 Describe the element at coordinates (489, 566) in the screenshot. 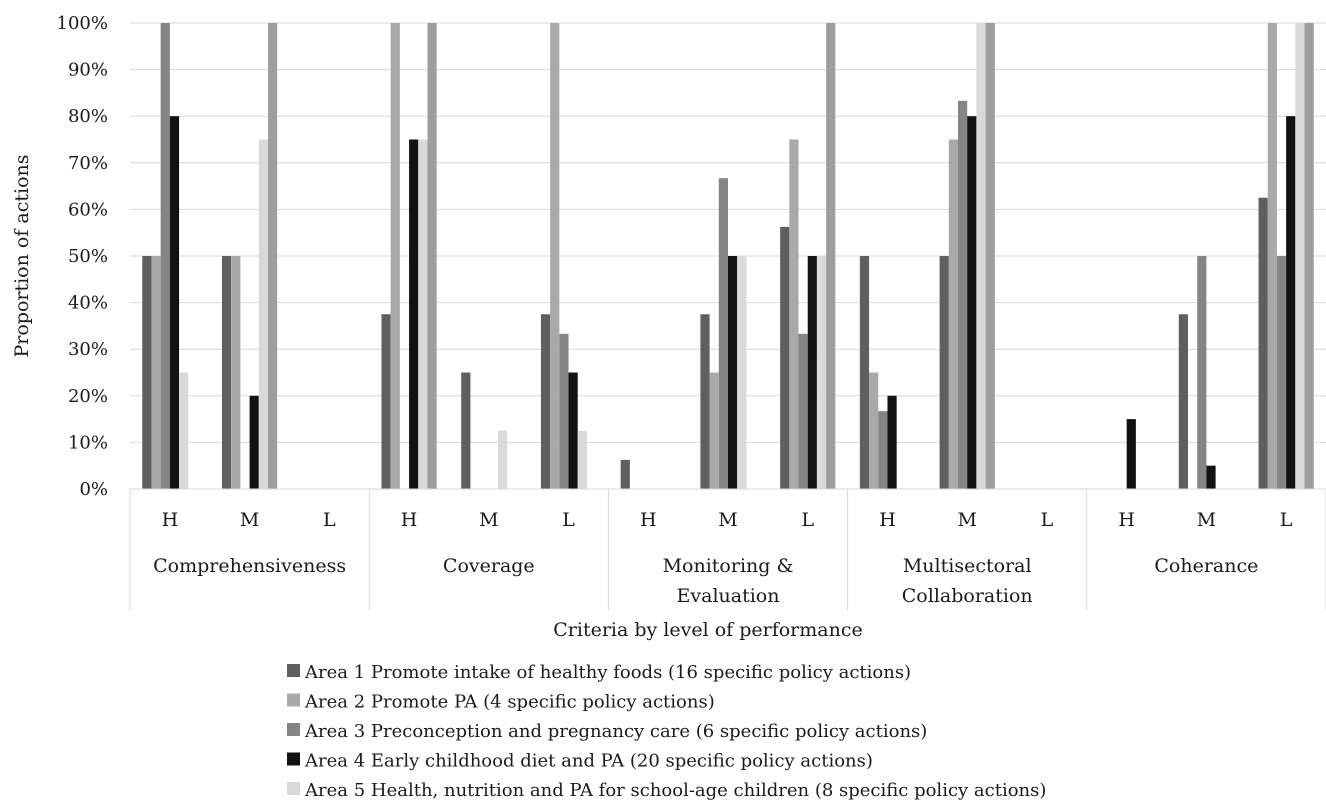

I see `group-label: Coverage` at that location.